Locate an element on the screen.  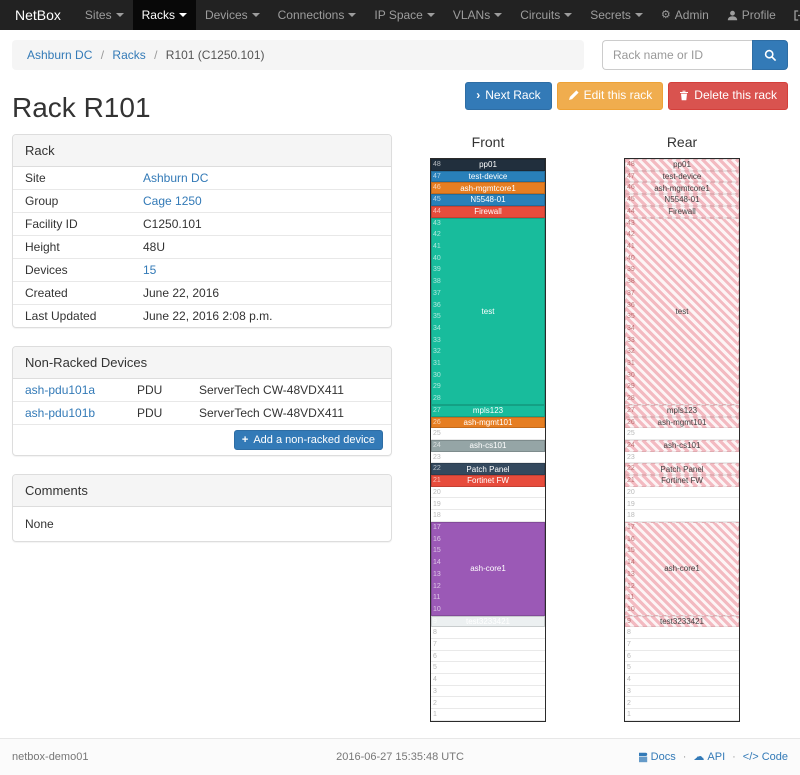
device-label: test3233421 is located at coordinates (488, 621).